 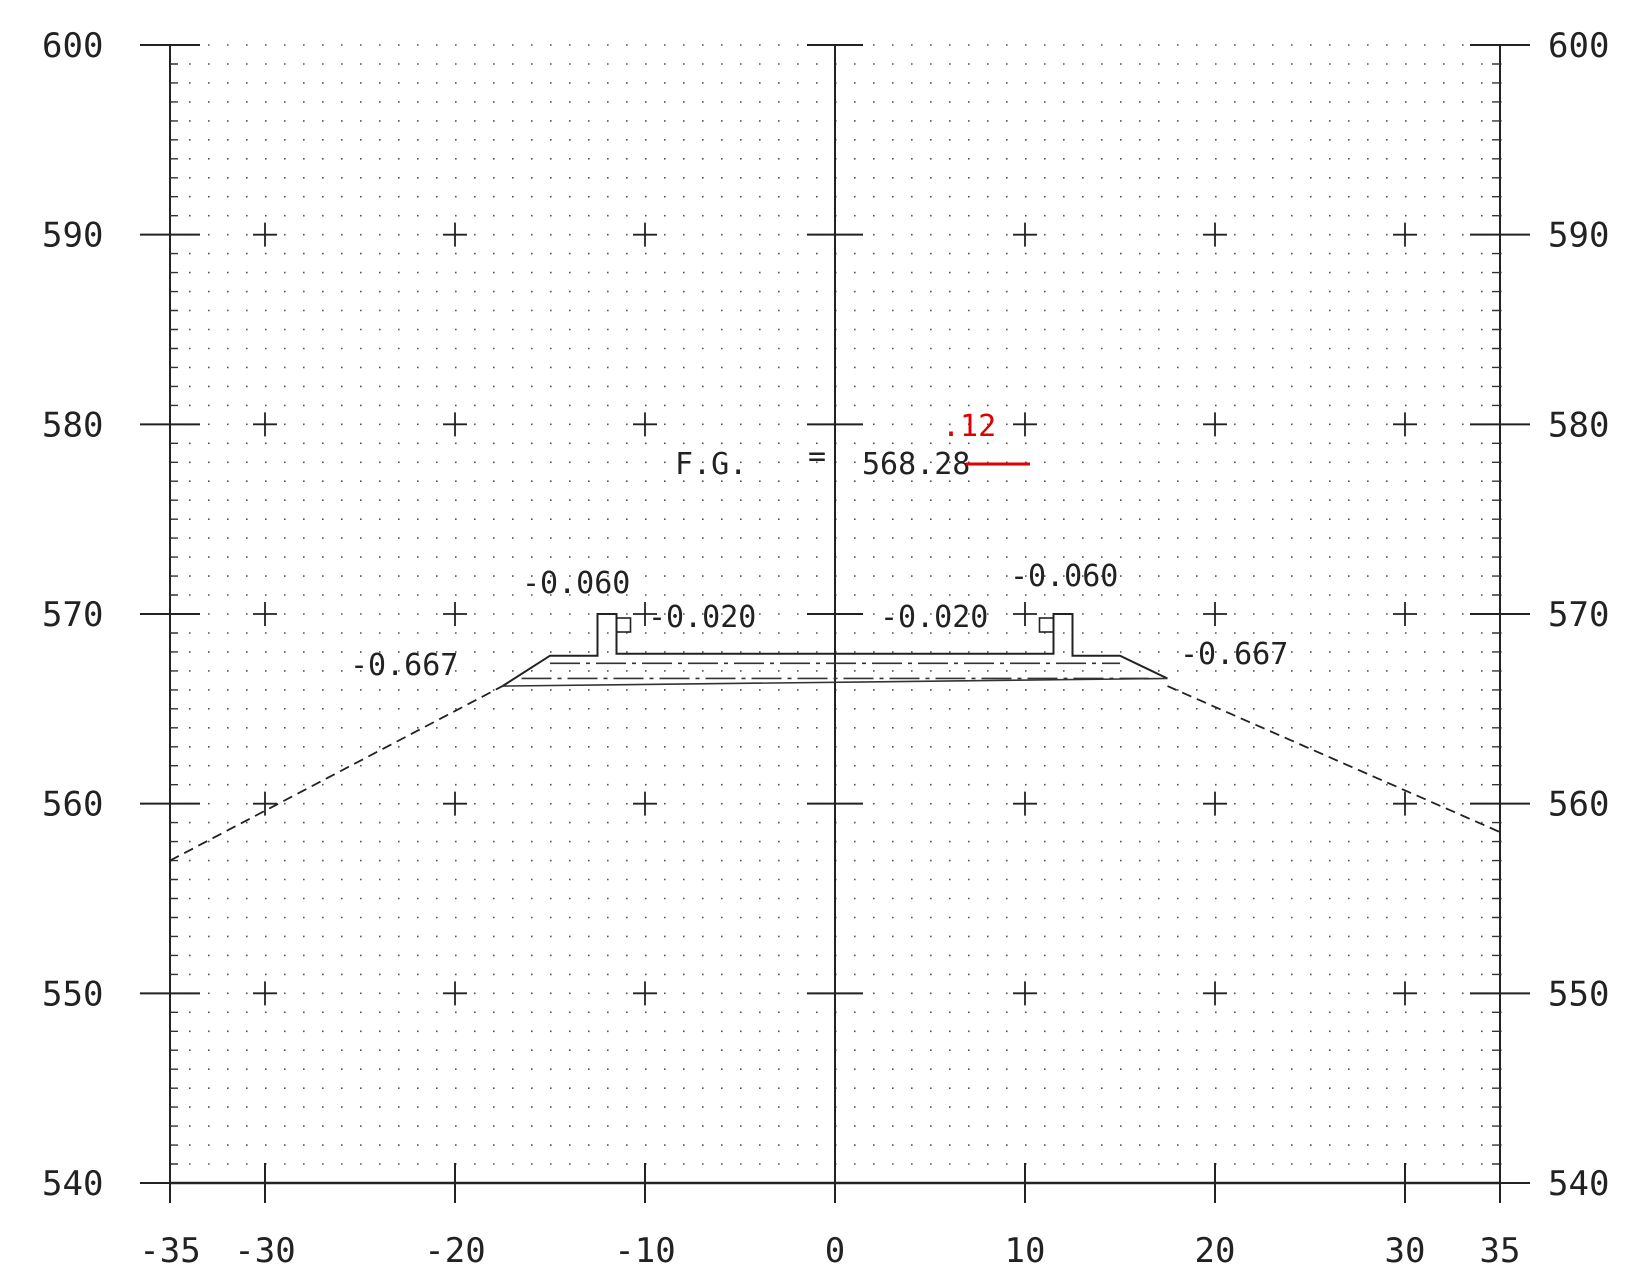 What do you see at coordinates (72, 46) in the screenshot?
I see `y-tick-label-left: 600` at bounding box center [72, 46].